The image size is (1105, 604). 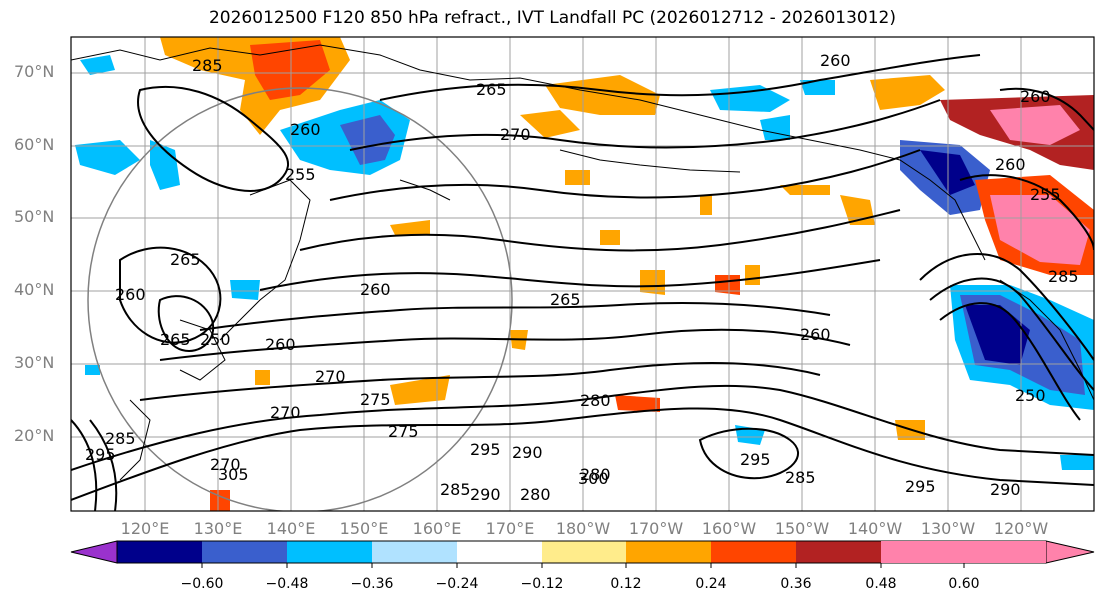 I want to click on lon-label: 150°W, so click(x=802, y=528).